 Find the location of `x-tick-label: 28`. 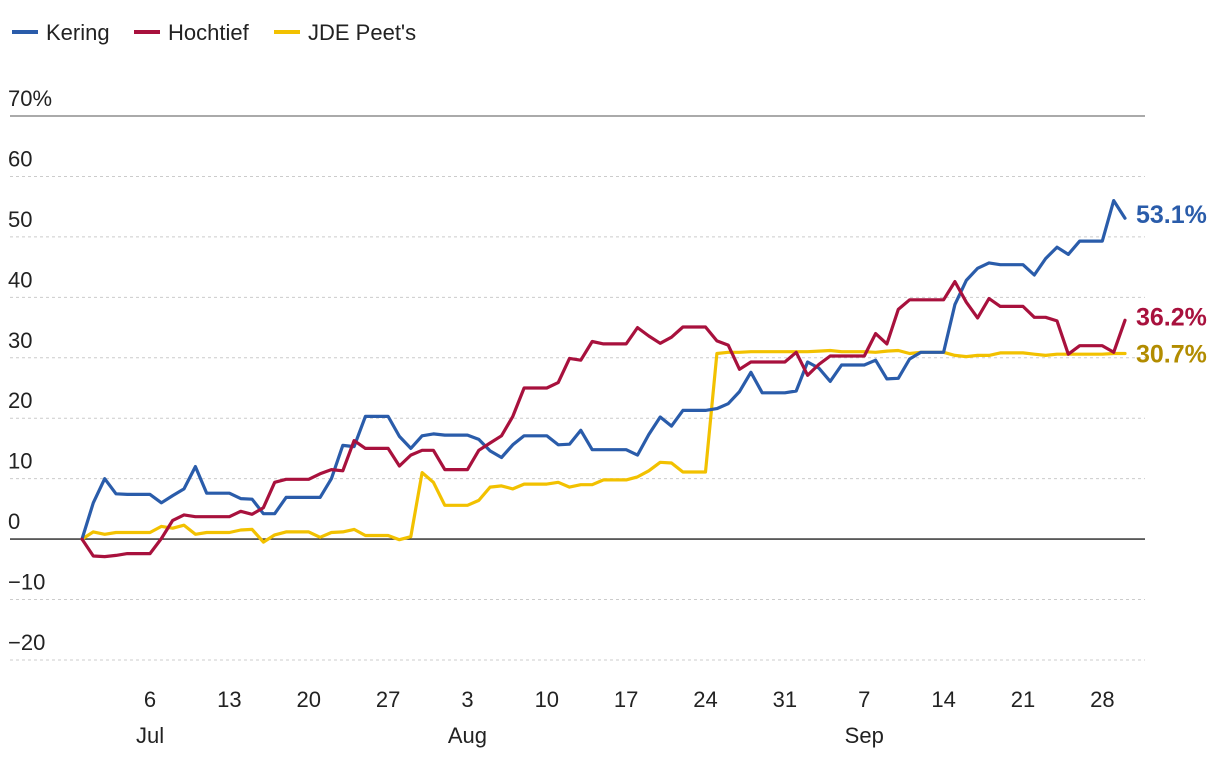

x-tick-label: 28 is located at coordinates (1102, 699).